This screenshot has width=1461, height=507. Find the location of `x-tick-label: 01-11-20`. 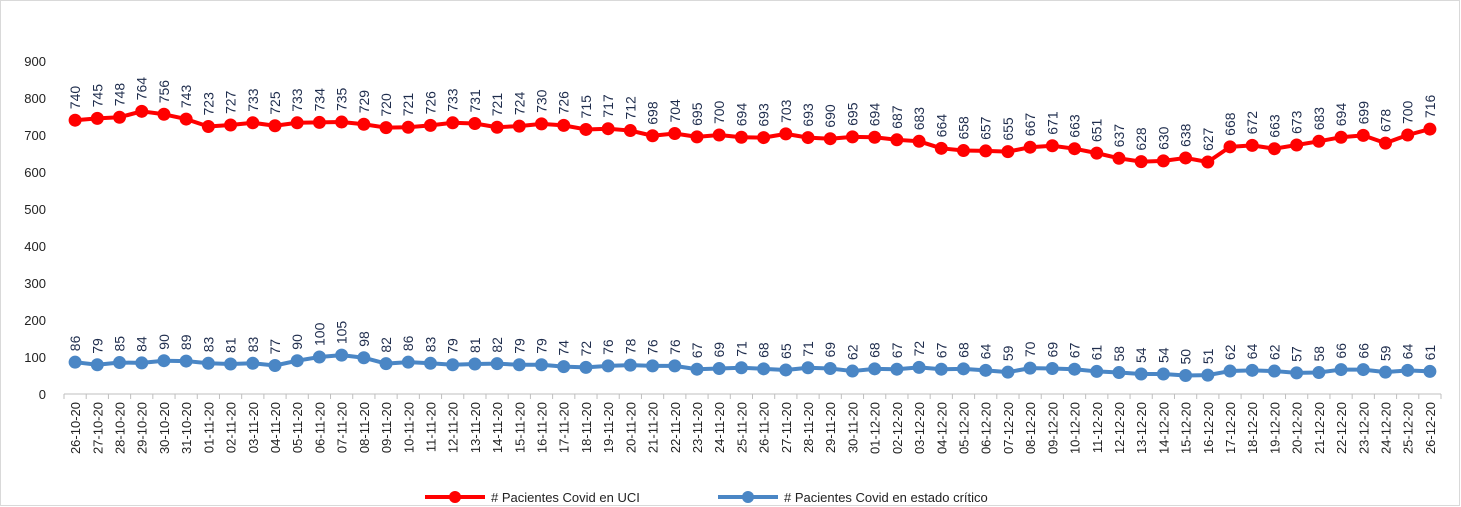

x-tick-label: 01-11-20 is located at coordinates (208, 427).